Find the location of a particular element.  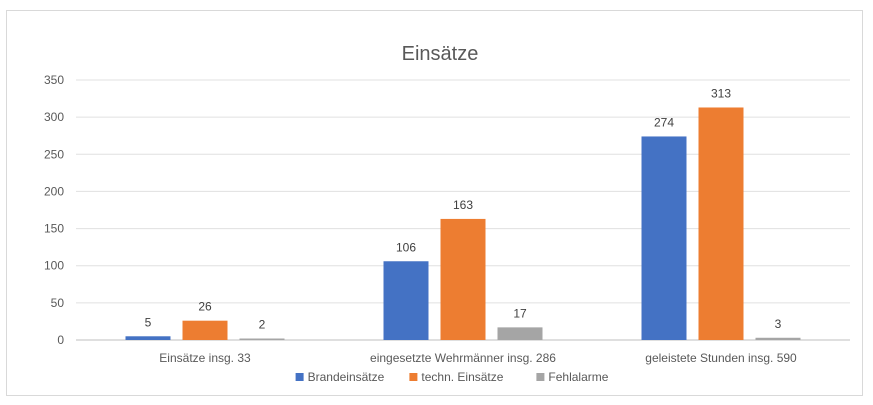

category-label: geleistete Stunden insg. 590 is located at coordinates (721, 358).